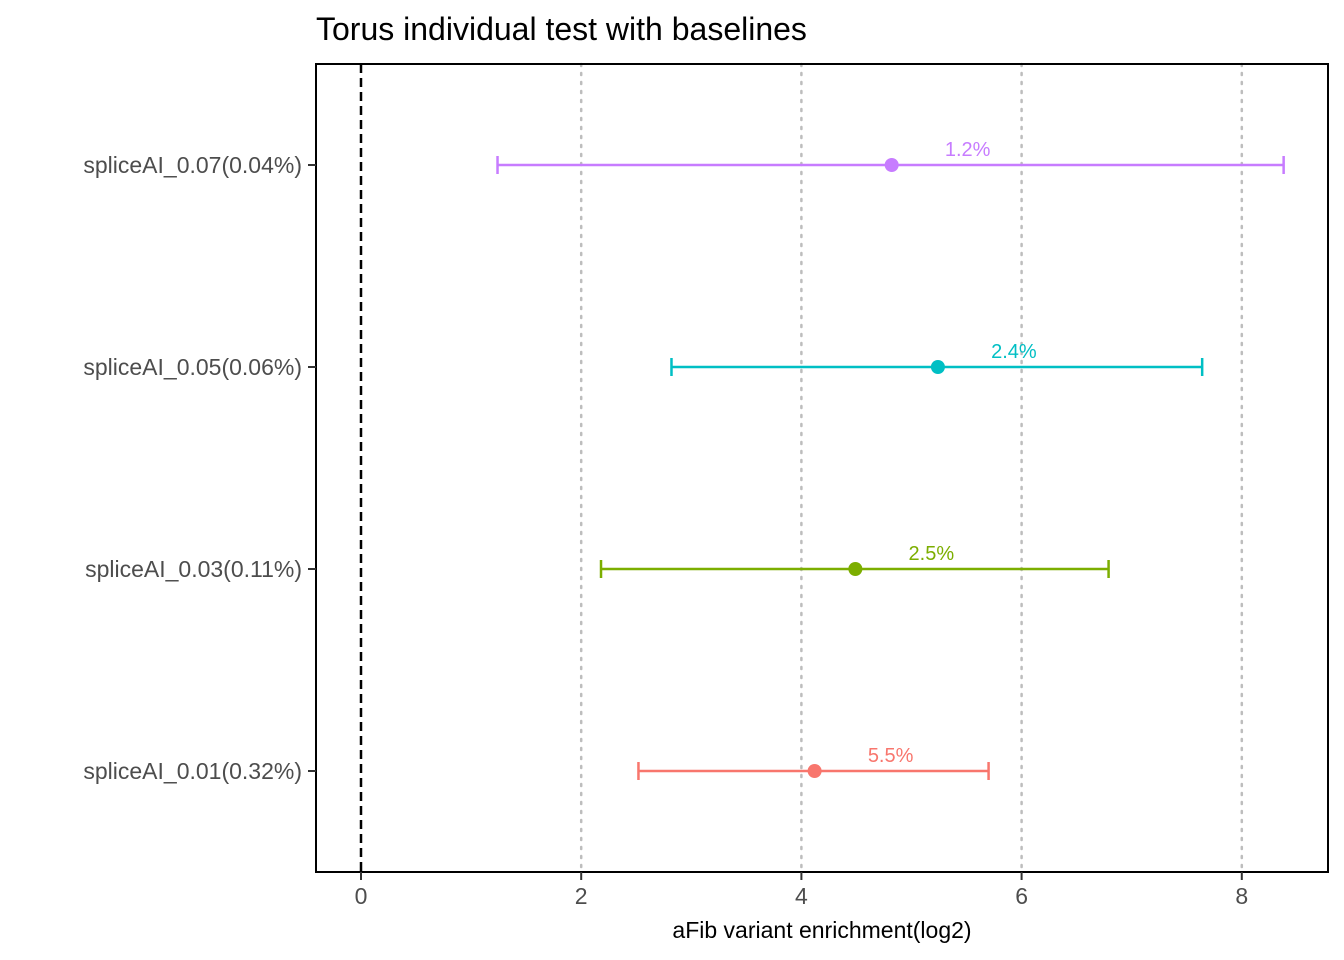 The width and height of the screenshot is (1344, 960). Describe the element at coordinates (361, 896) in the screenshot. I see `x-tick-label: 0` at that location.